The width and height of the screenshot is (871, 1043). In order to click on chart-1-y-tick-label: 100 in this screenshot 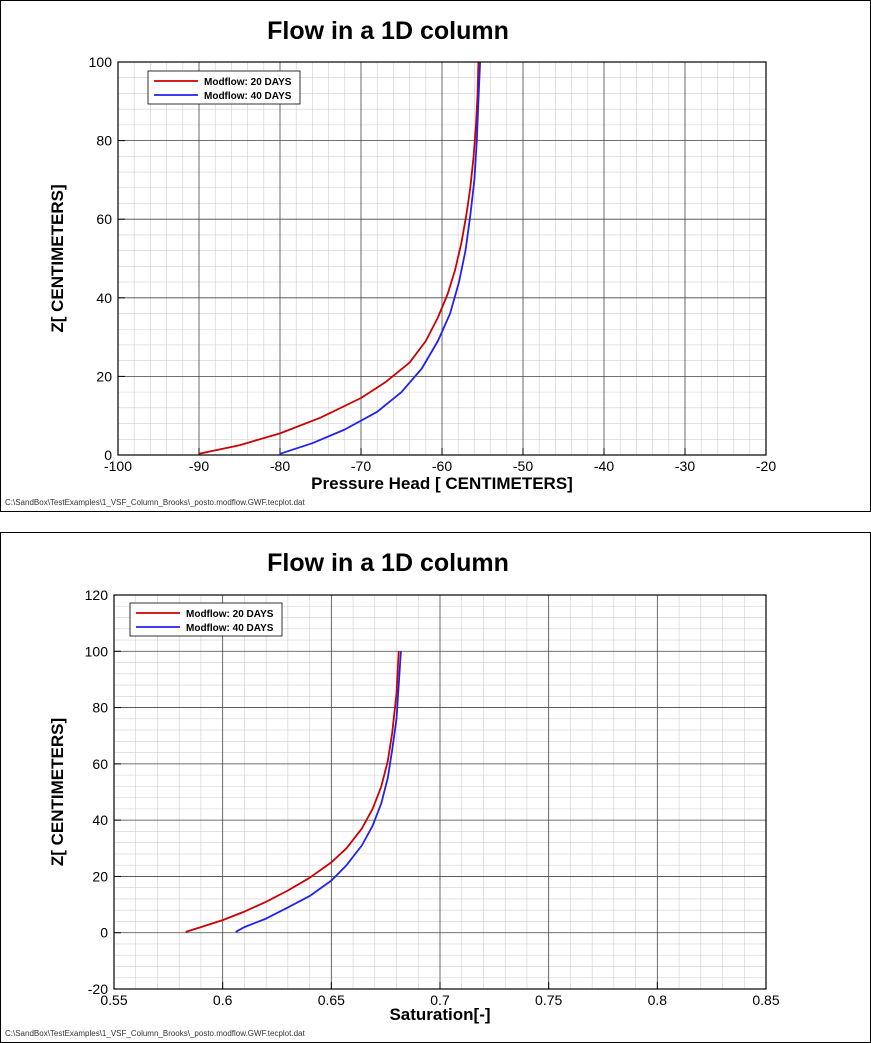, I will do `click(101, 62)`.